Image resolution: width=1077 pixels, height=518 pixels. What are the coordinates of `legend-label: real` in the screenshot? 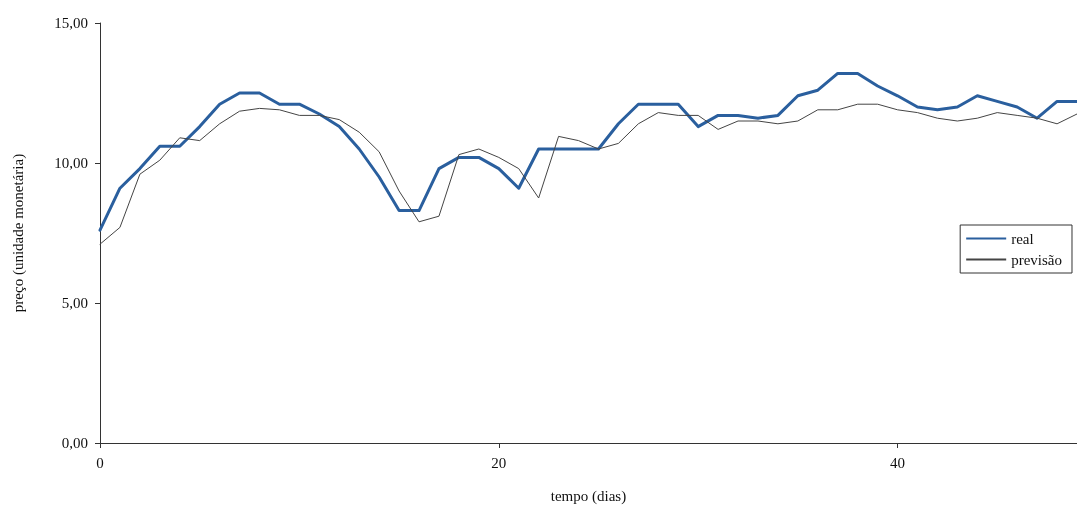 It's located at (1022, 238).